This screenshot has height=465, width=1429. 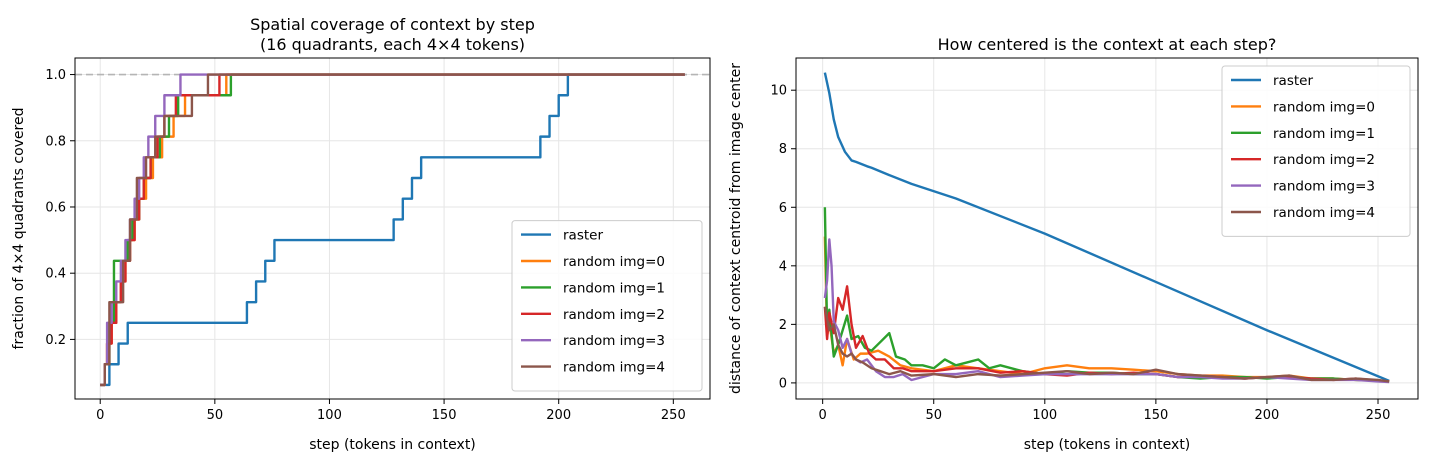 I want to click on chart-title: (16 quadrants, each 4×4 tokens), so click(x=392, y=44).